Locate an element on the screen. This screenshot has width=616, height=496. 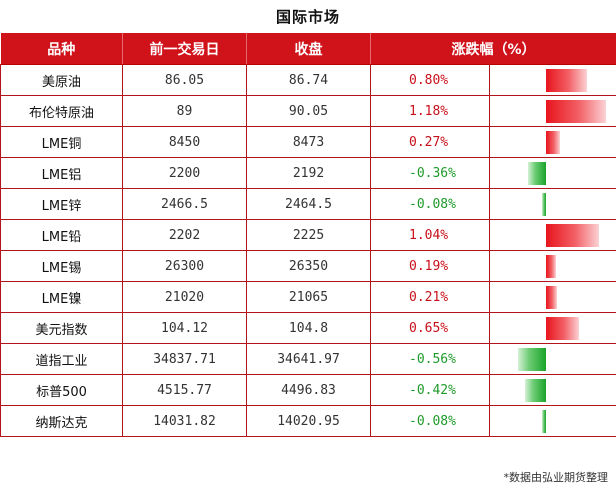
row-prev-close: 34837.71 is located at coordinates (184, 359).